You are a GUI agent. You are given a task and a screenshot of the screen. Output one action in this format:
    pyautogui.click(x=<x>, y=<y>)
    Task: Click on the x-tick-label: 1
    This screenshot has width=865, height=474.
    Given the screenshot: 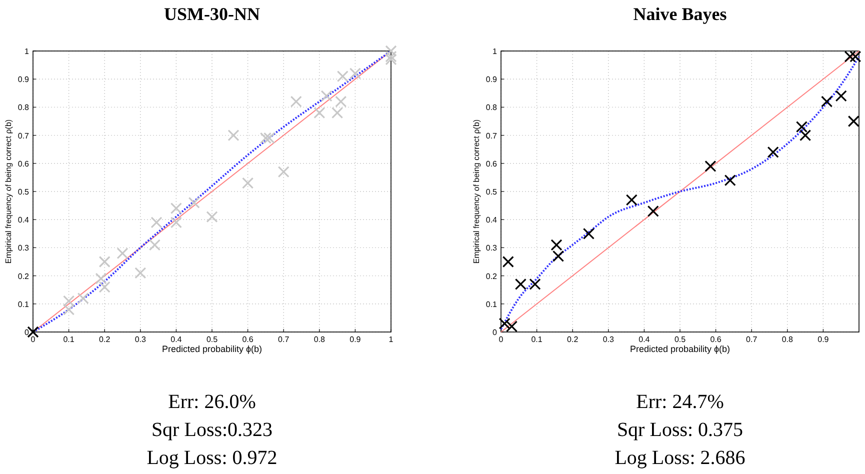 What is the action you would take?
    pyautogui.click(x=391, y=339)
    